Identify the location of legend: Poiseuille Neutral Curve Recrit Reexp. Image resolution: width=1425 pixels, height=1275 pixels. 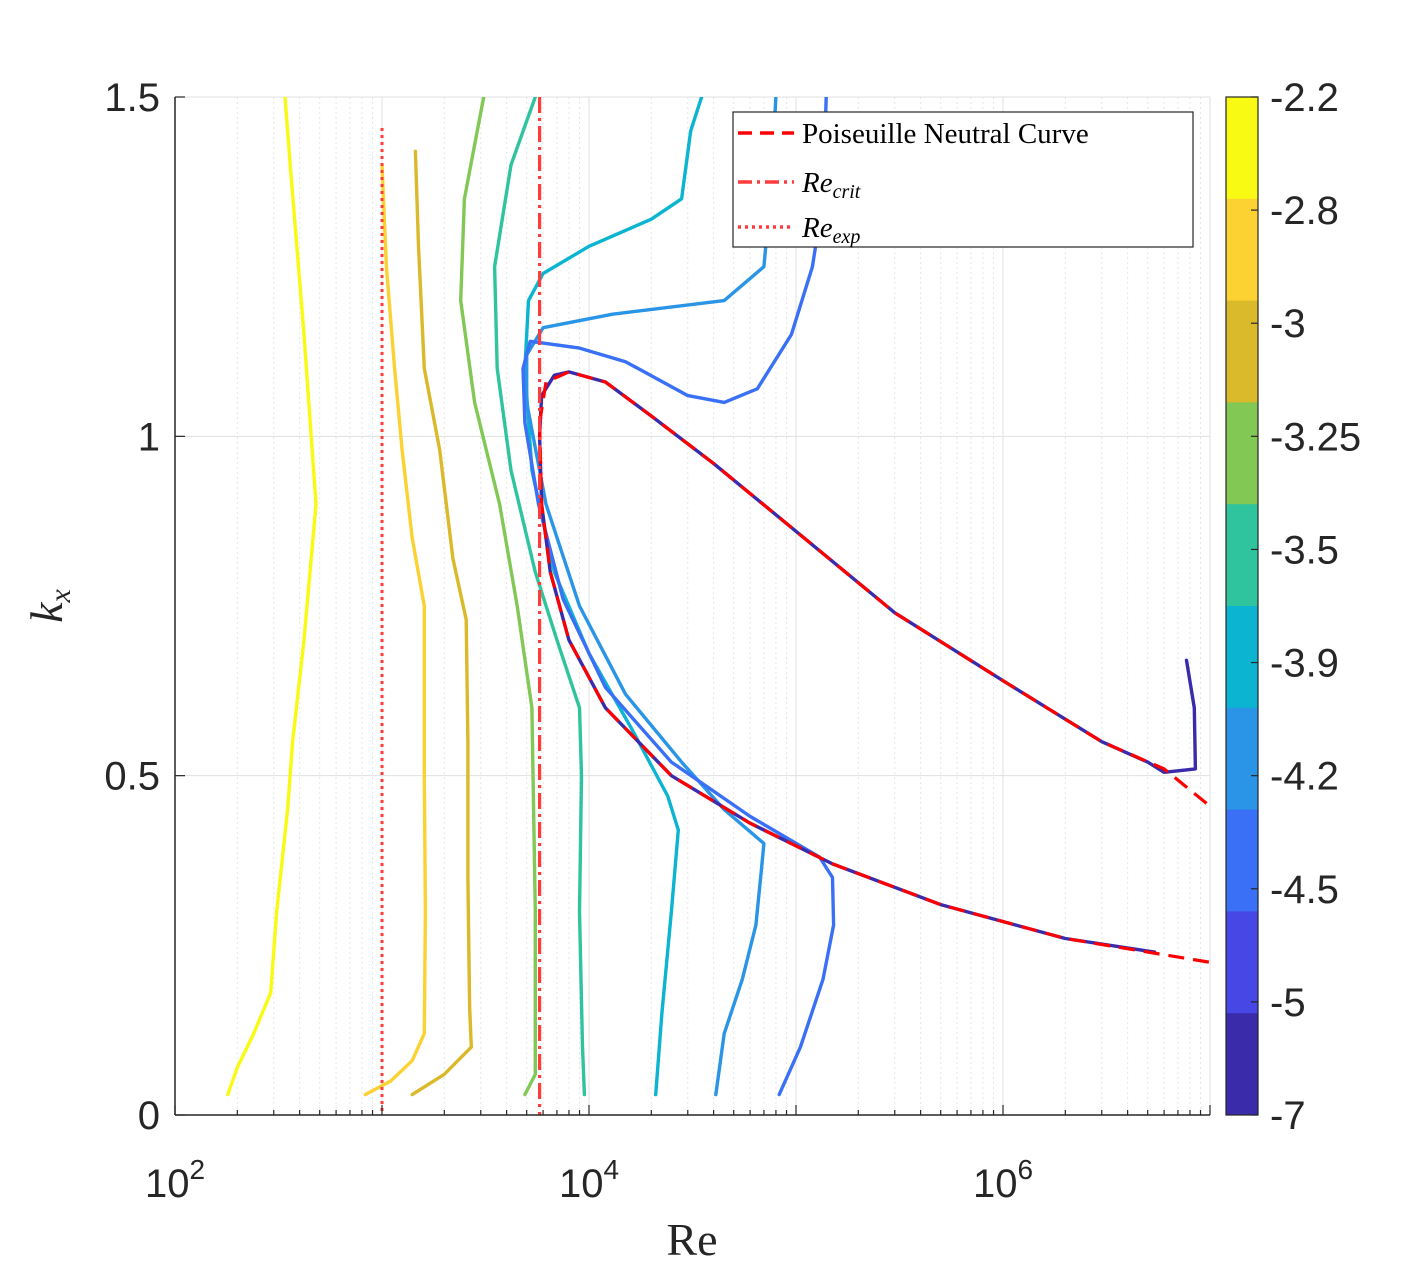
(963, 179).